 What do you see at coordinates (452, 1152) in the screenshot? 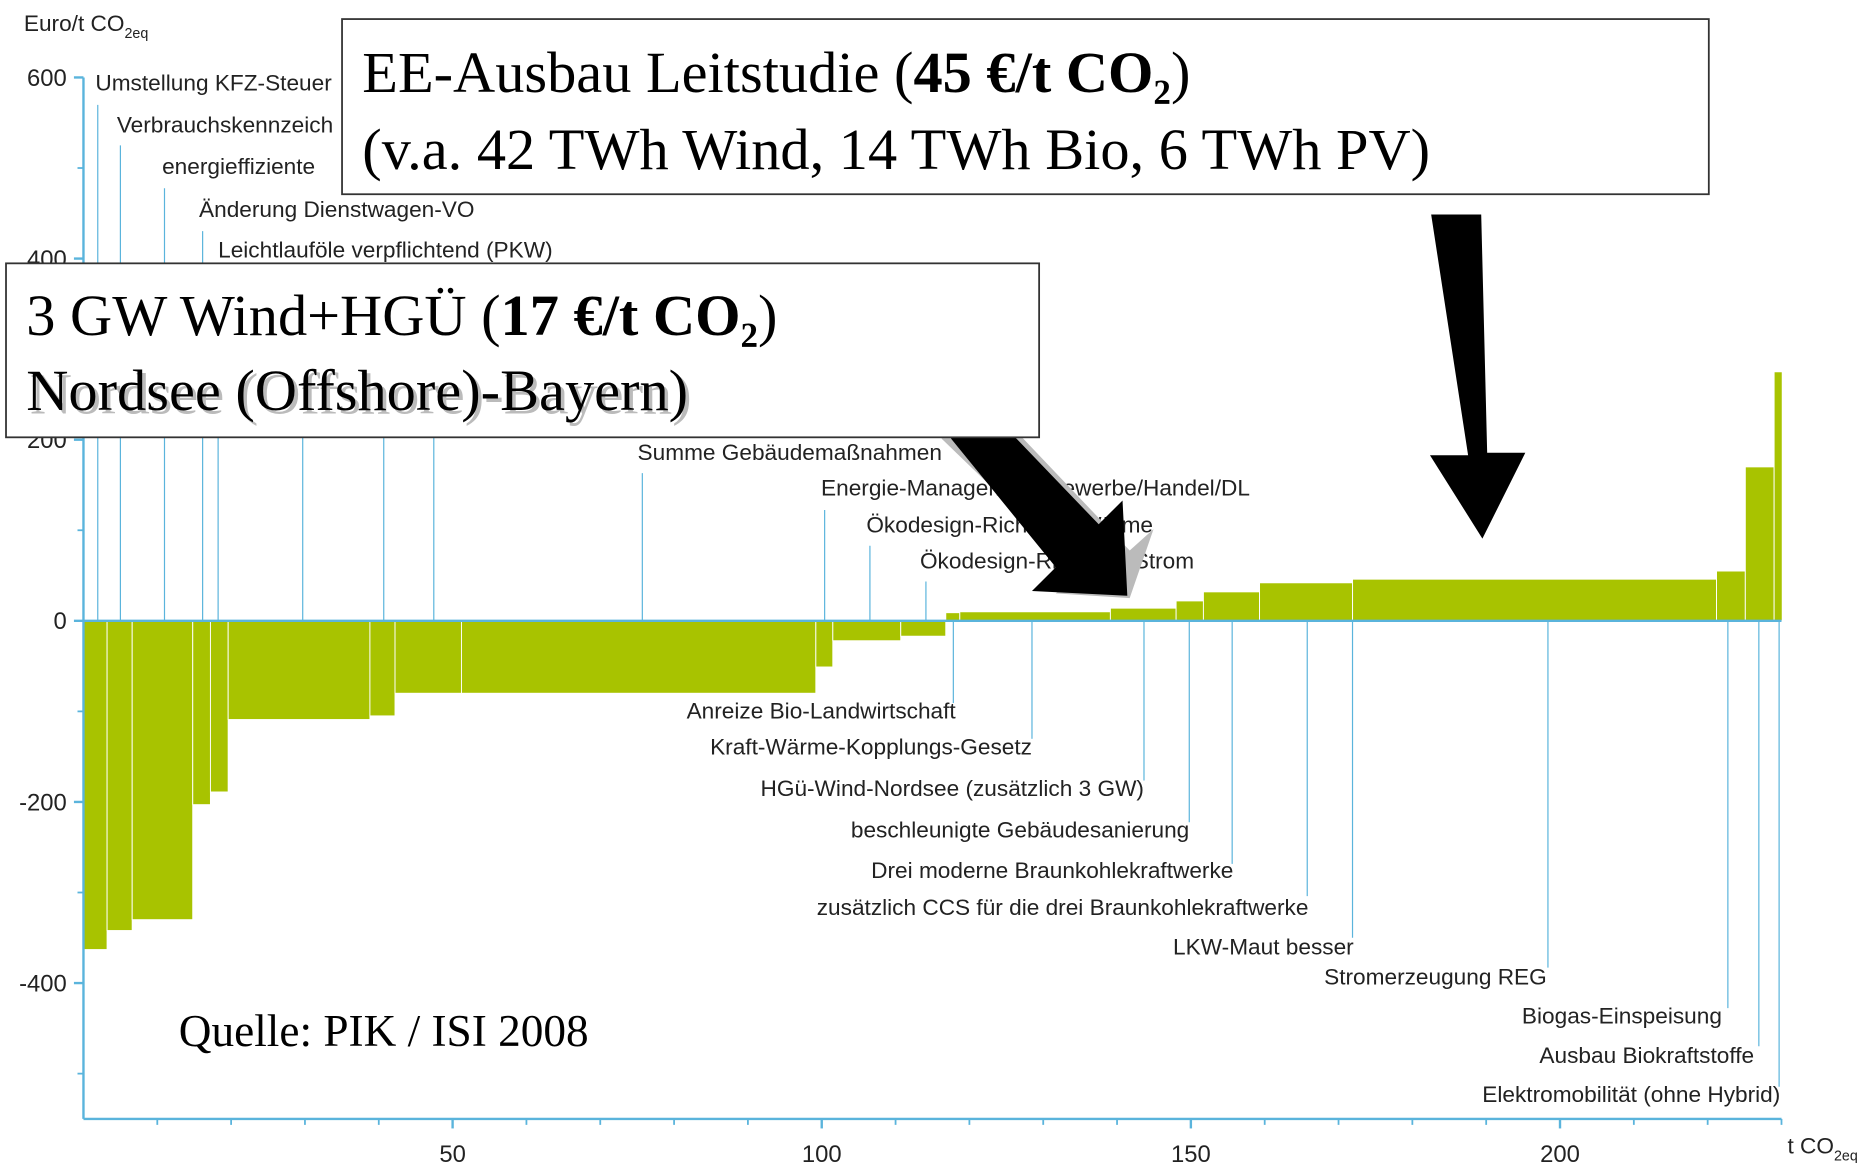
I see `x-tick-label: 50` at bounding box center [452, 1152].